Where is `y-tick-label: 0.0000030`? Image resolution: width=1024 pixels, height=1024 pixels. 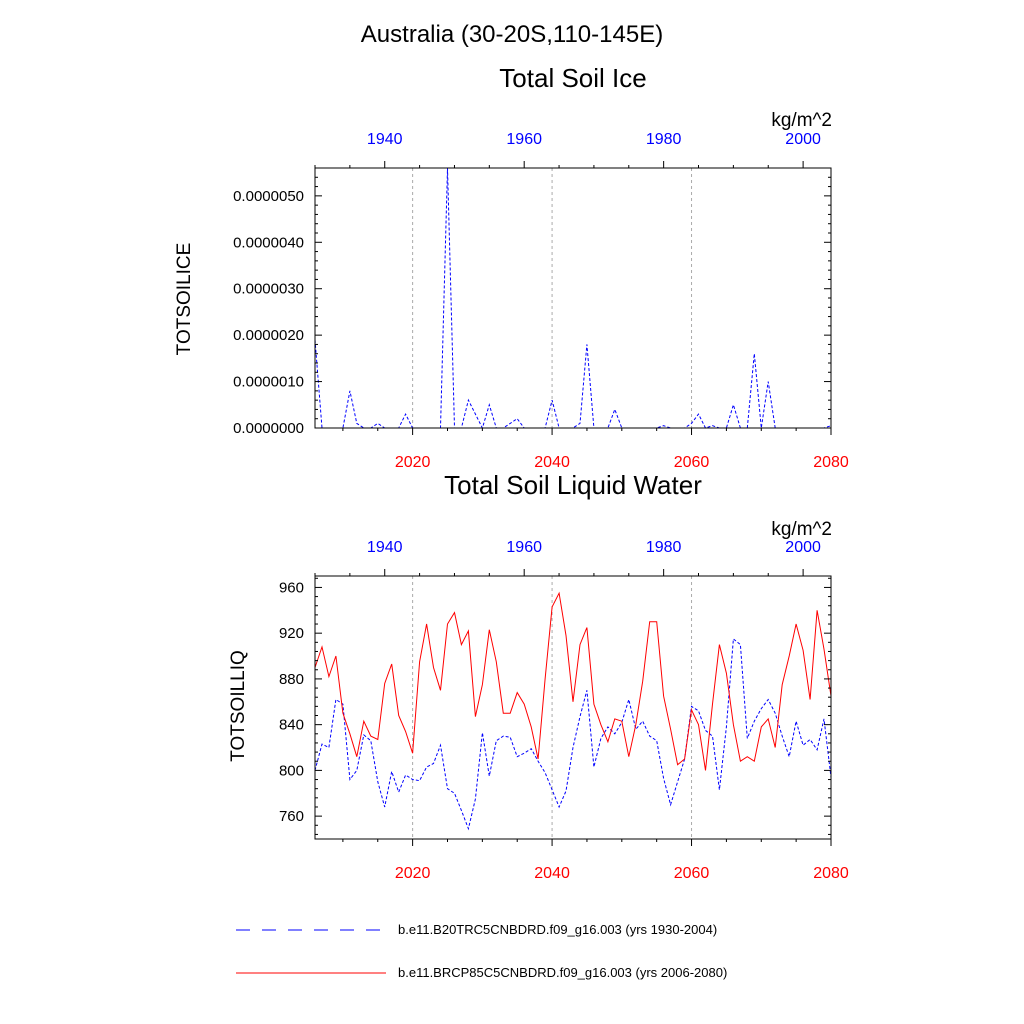
y-tick-label: 0.0000030 is located at coordinates (268, 289).